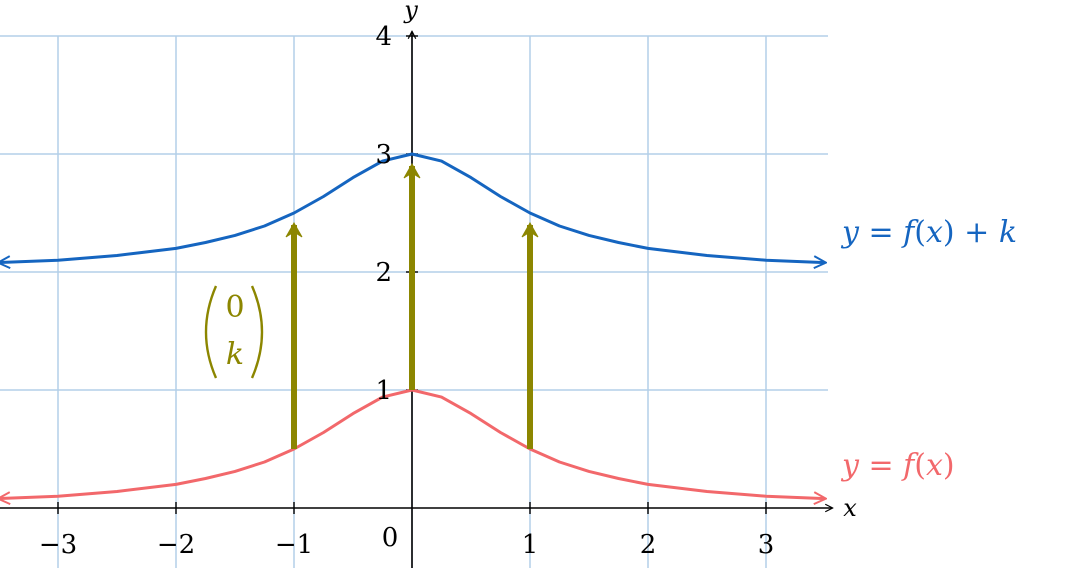 The image size is (1072, 568). What do you see at coordinates (383, 391) in the screenshot?
I see `y-tick-label: 1` at bounding box center [383, 391].